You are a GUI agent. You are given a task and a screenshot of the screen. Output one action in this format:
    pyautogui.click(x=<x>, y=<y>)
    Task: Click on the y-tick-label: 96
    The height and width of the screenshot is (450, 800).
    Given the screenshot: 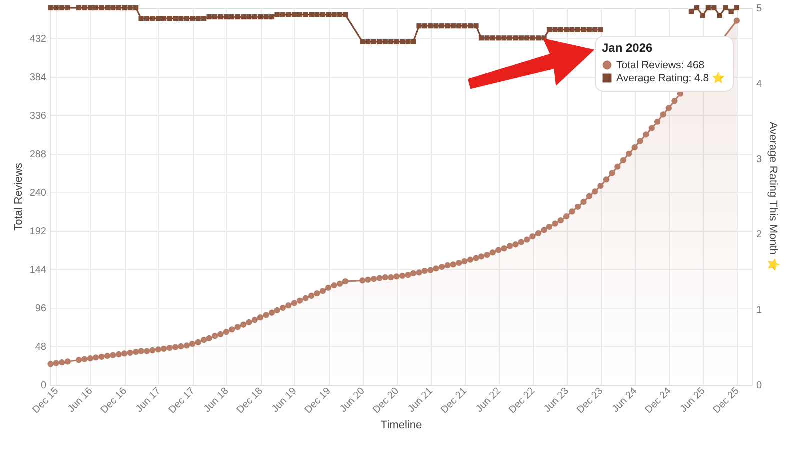 What is the action you would take?
    pyautogui.click(x=41, y=308)
    